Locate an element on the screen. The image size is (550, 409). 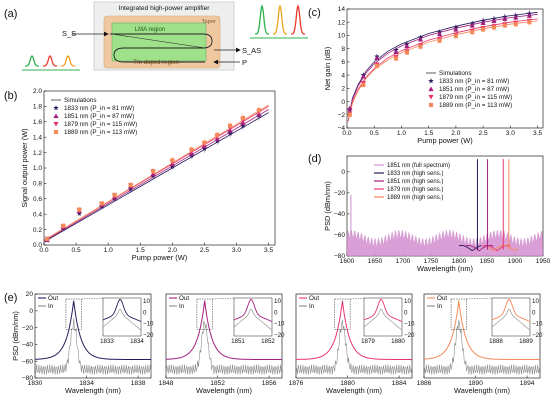
e4-inset-input-trace is located at coordinates (511, 320).